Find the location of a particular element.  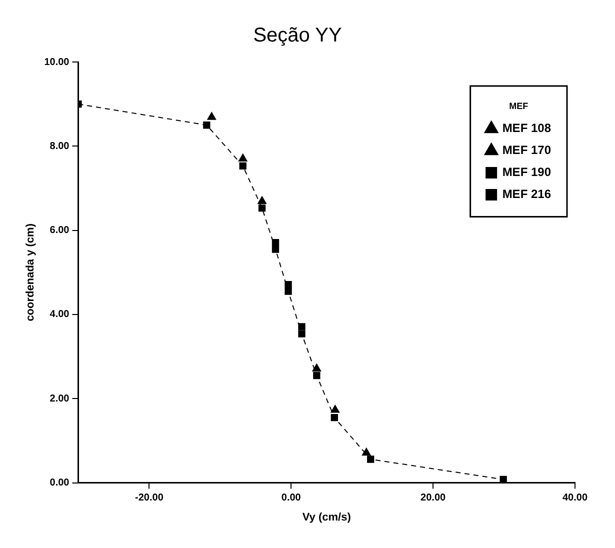

x-tick-label: -20.00 is located at coordinates (149, 498).